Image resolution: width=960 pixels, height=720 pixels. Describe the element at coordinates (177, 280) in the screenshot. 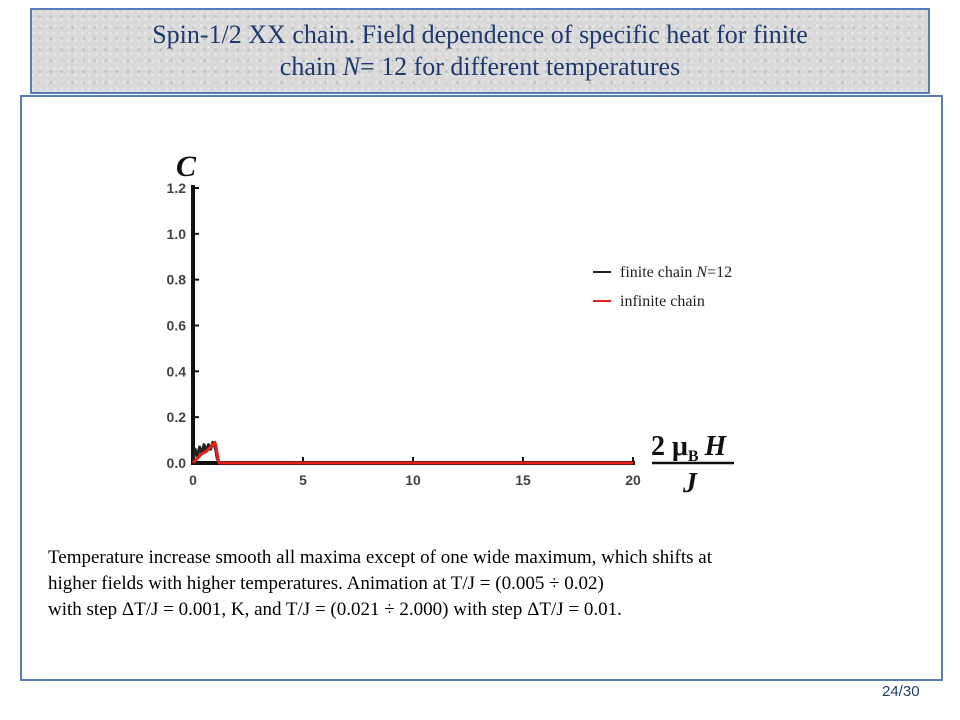

I see `y-tick-label: 0.8` at that location.